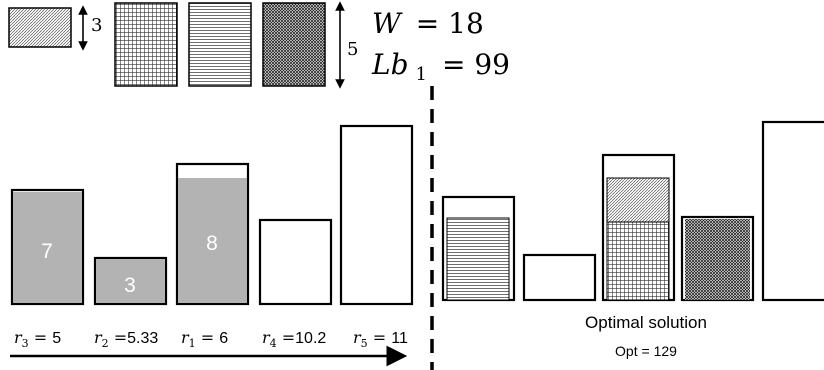 The width and height of the screenshot is (824, 370). What do you see at coordinates (204, 339) in the screenshot?
I see `ratio-label-r1: r1 = 6` at bounding box center [204, 339].